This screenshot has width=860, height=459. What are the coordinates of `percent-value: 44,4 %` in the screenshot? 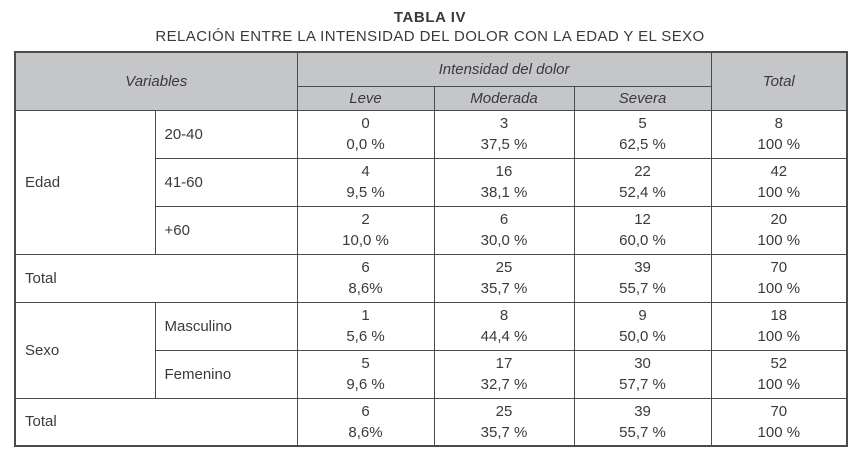 It's located at (504, 336).